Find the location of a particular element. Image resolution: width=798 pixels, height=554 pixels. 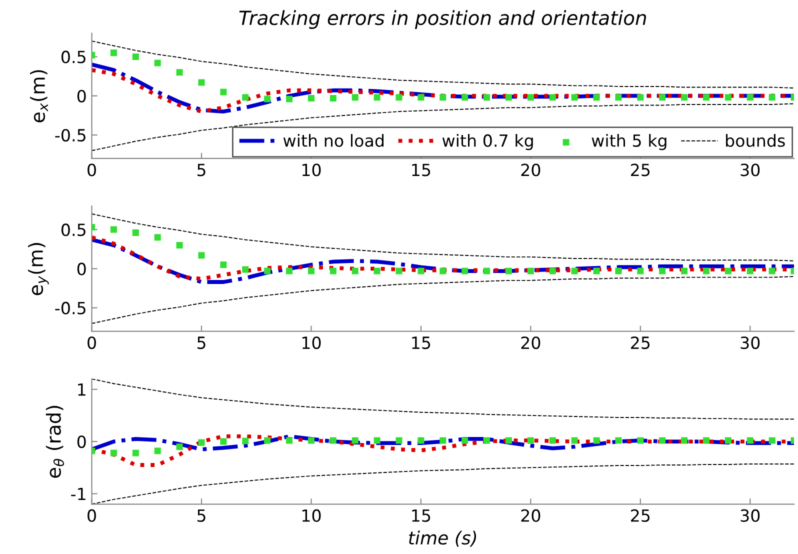

y-axis-title: e$_{y}$(m) is located at coordinates (38, 269).